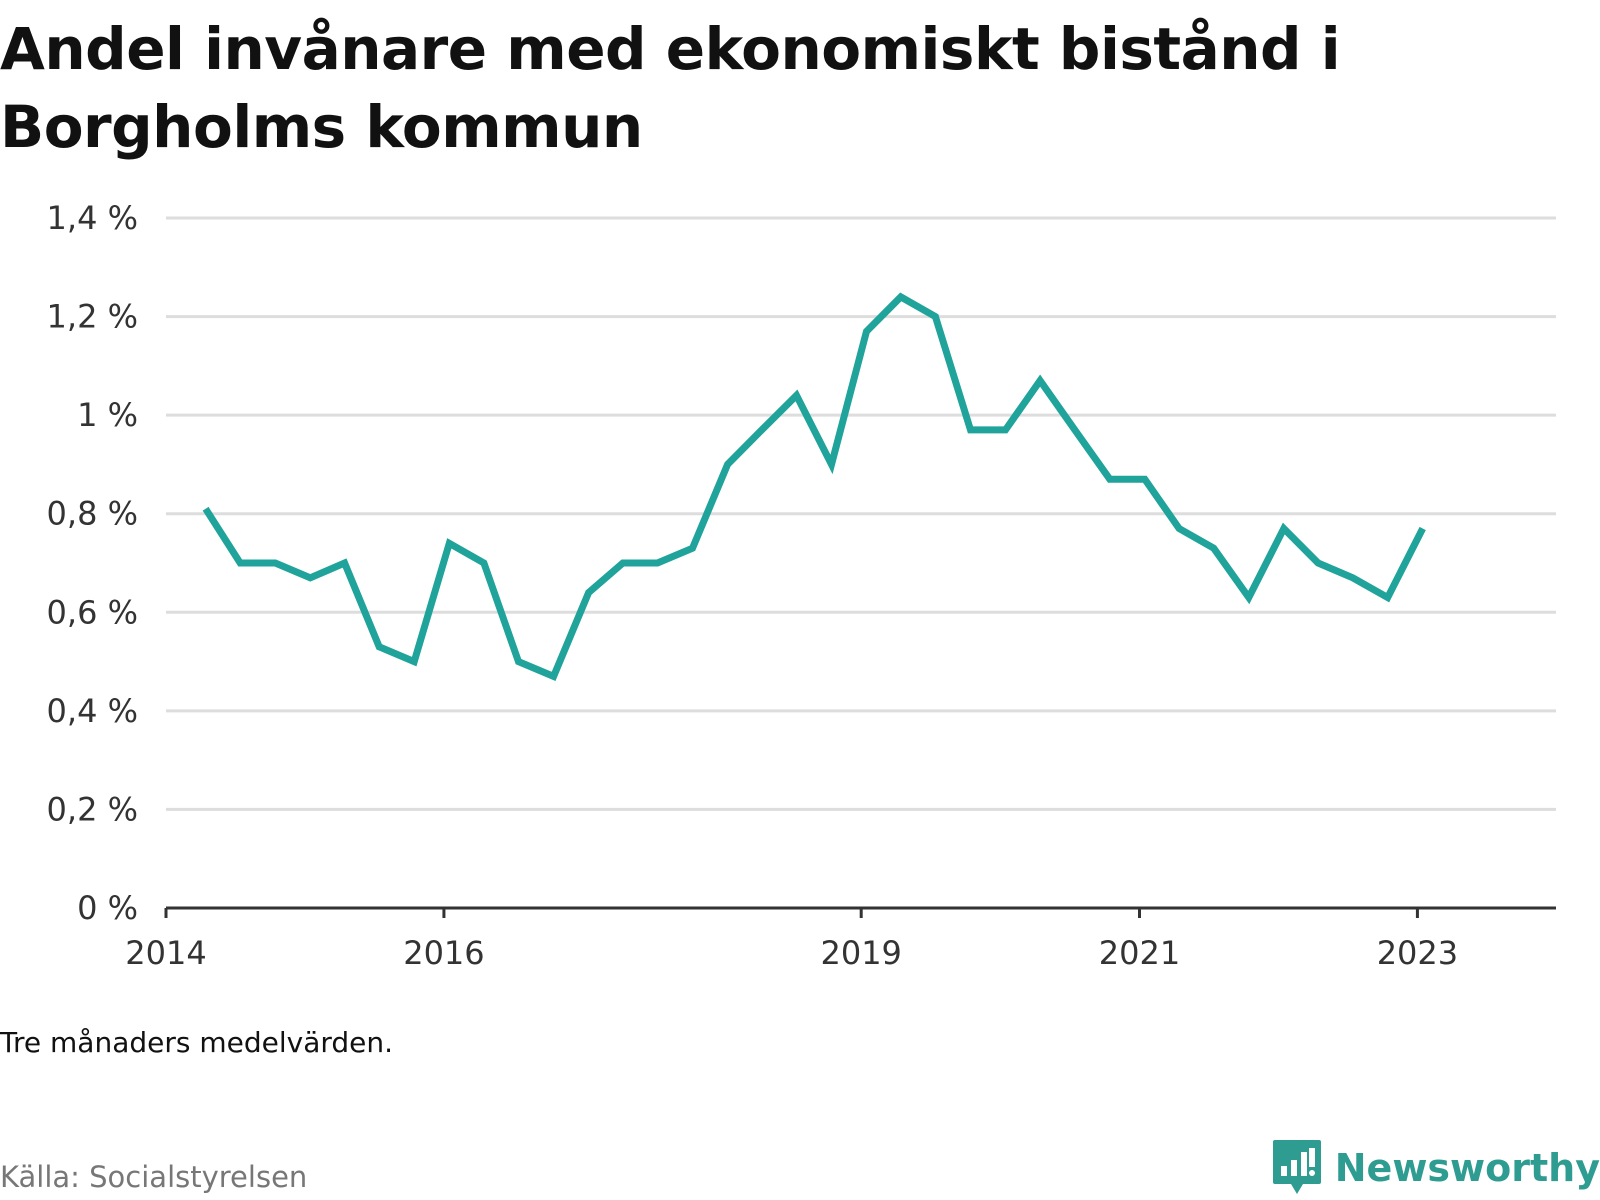 The image size is (1600, 1200). I want to click on x-tick-label: 2023, so click(1417, 953).